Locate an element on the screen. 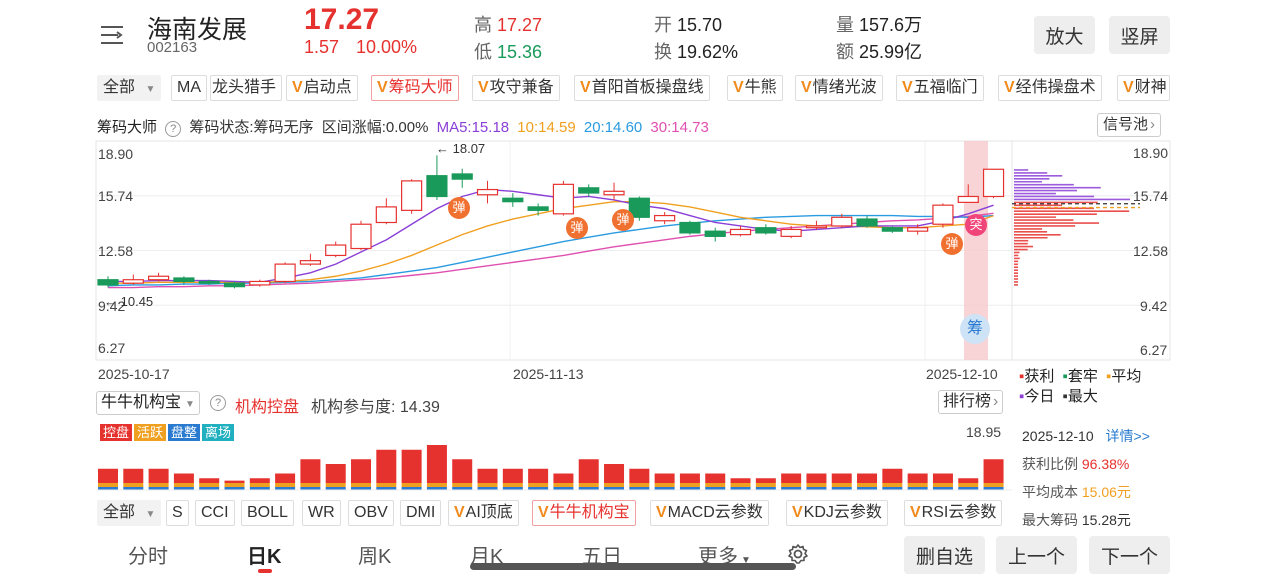 The image size is (1266, 582). indicator-chip-wr: WR is located at coordinates (321, 513).